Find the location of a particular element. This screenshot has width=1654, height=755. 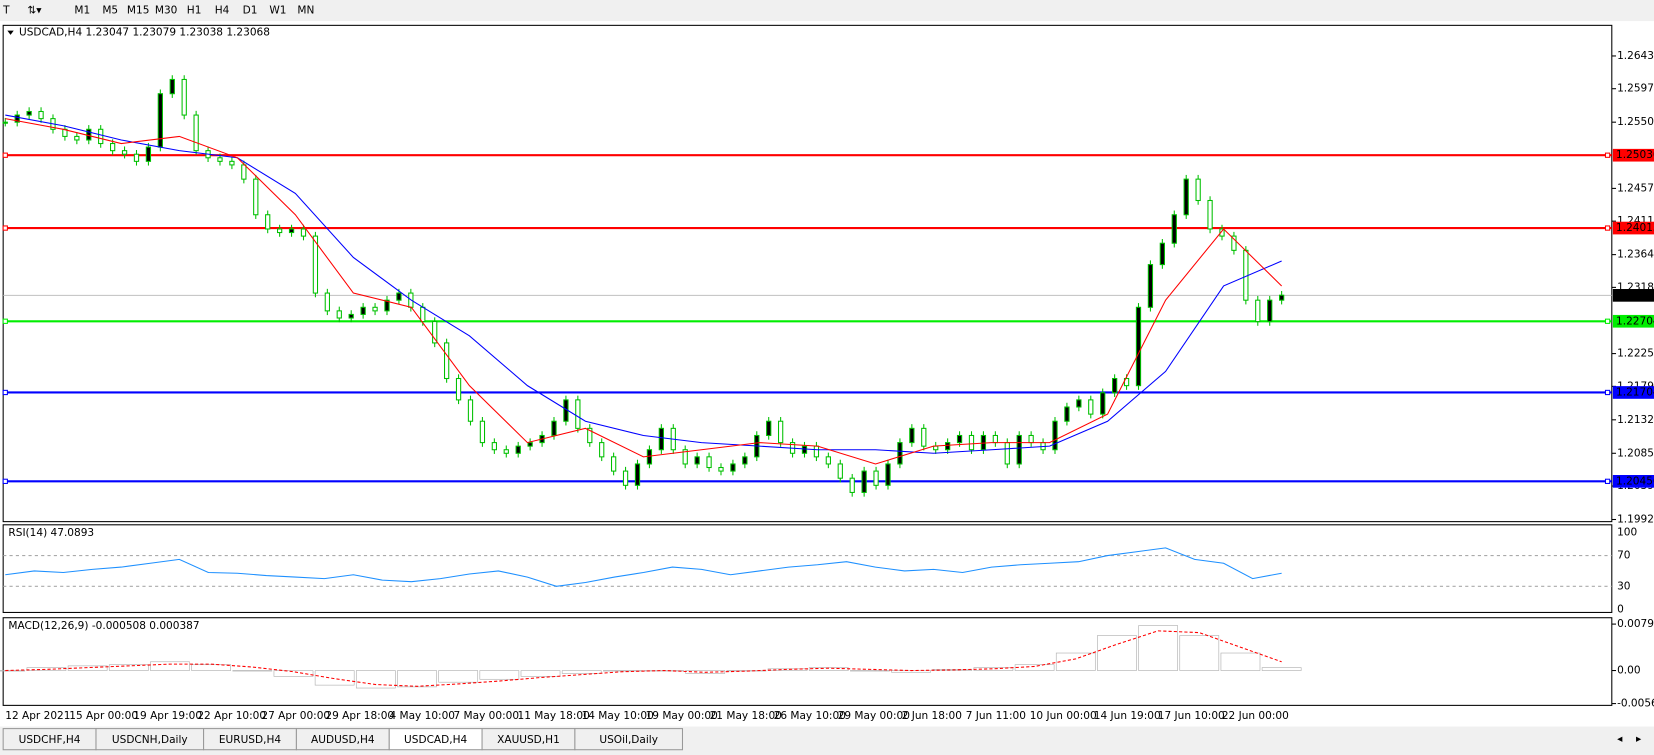

y-tick-label: 1.23640 is located at coordinates (1635, 255).